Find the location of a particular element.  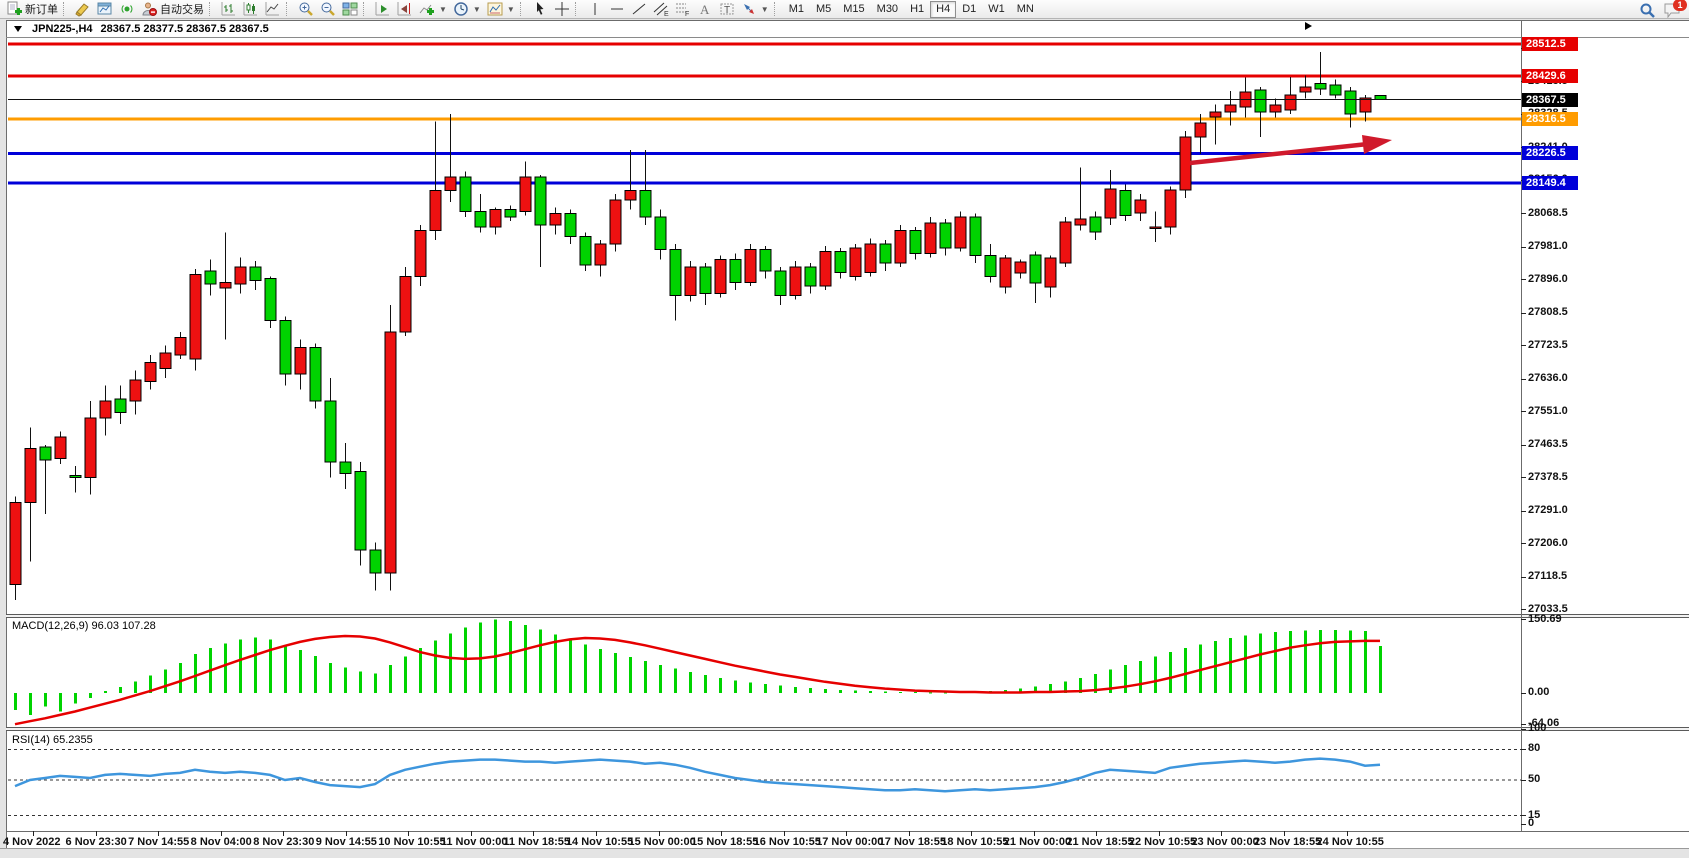

crosshair-tool-button is located at coordinates (562, 9).